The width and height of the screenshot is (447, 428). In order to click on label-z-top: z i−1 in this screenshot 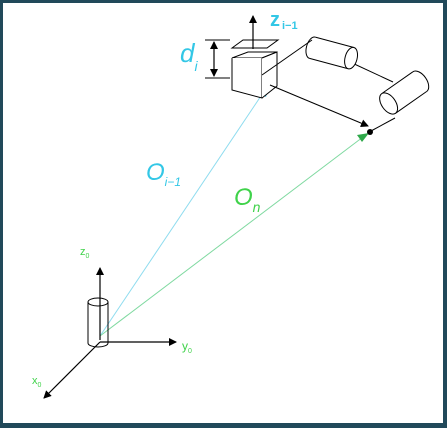, I will do `click(284, 20)`.